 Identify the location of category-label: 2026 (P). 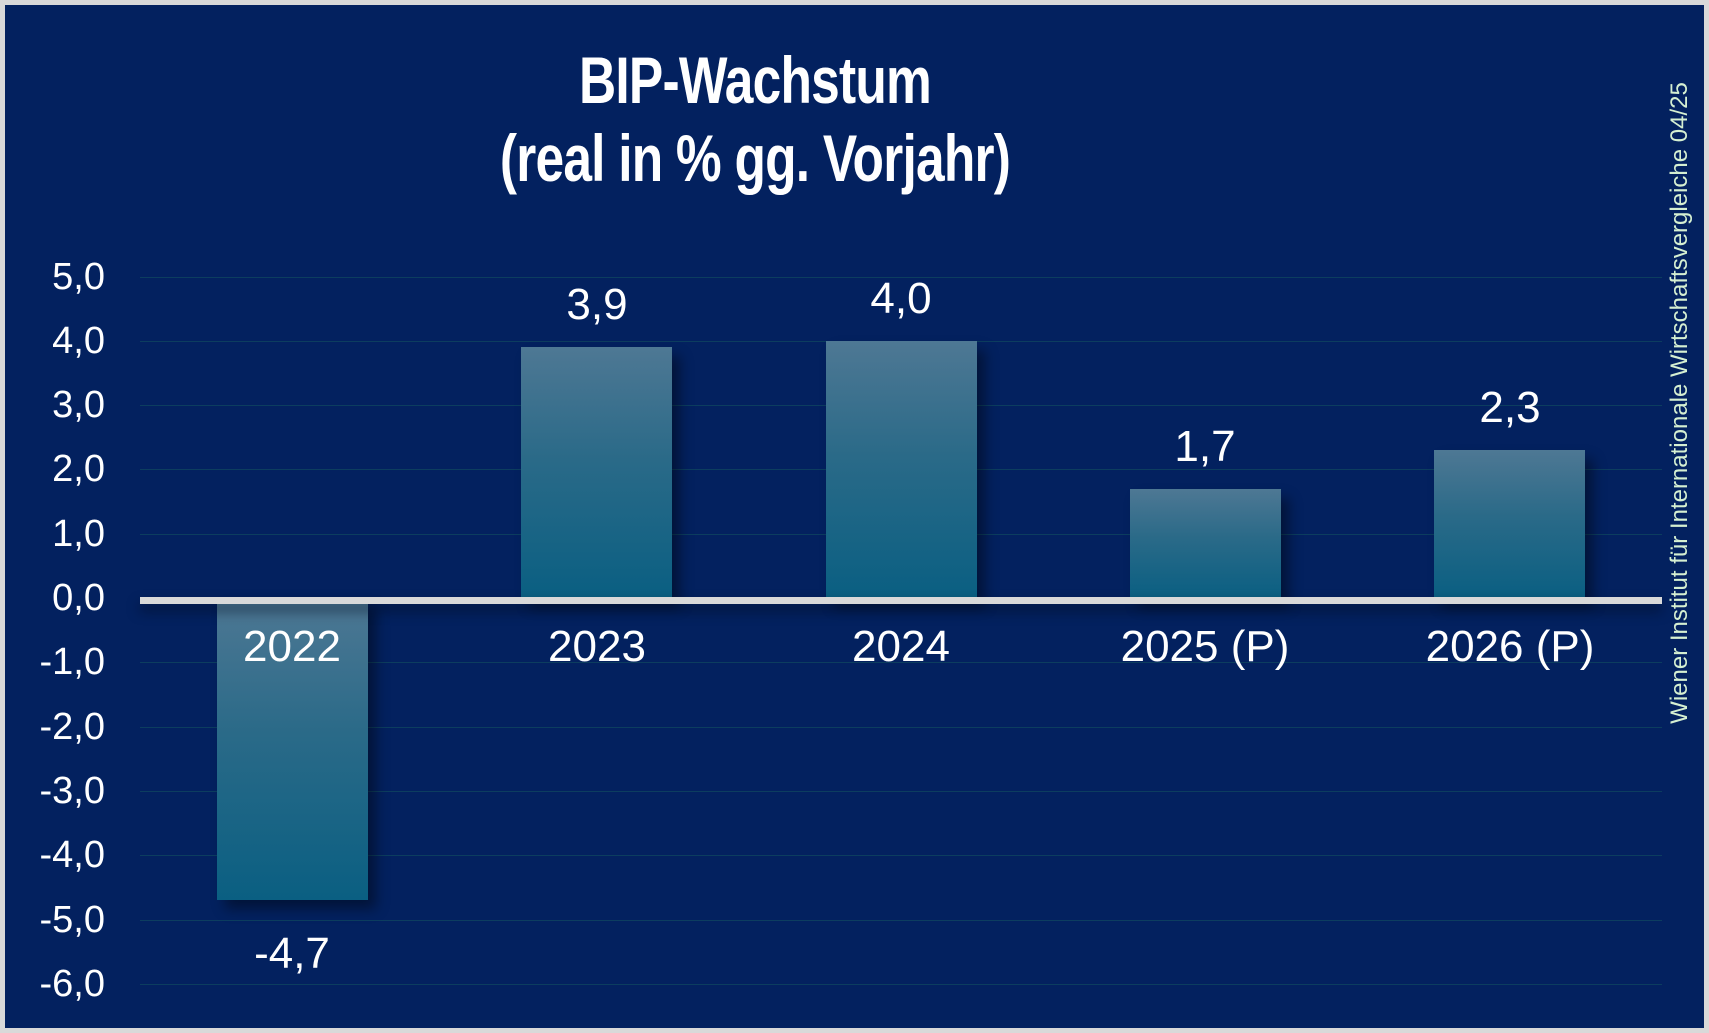
(1510, 646).